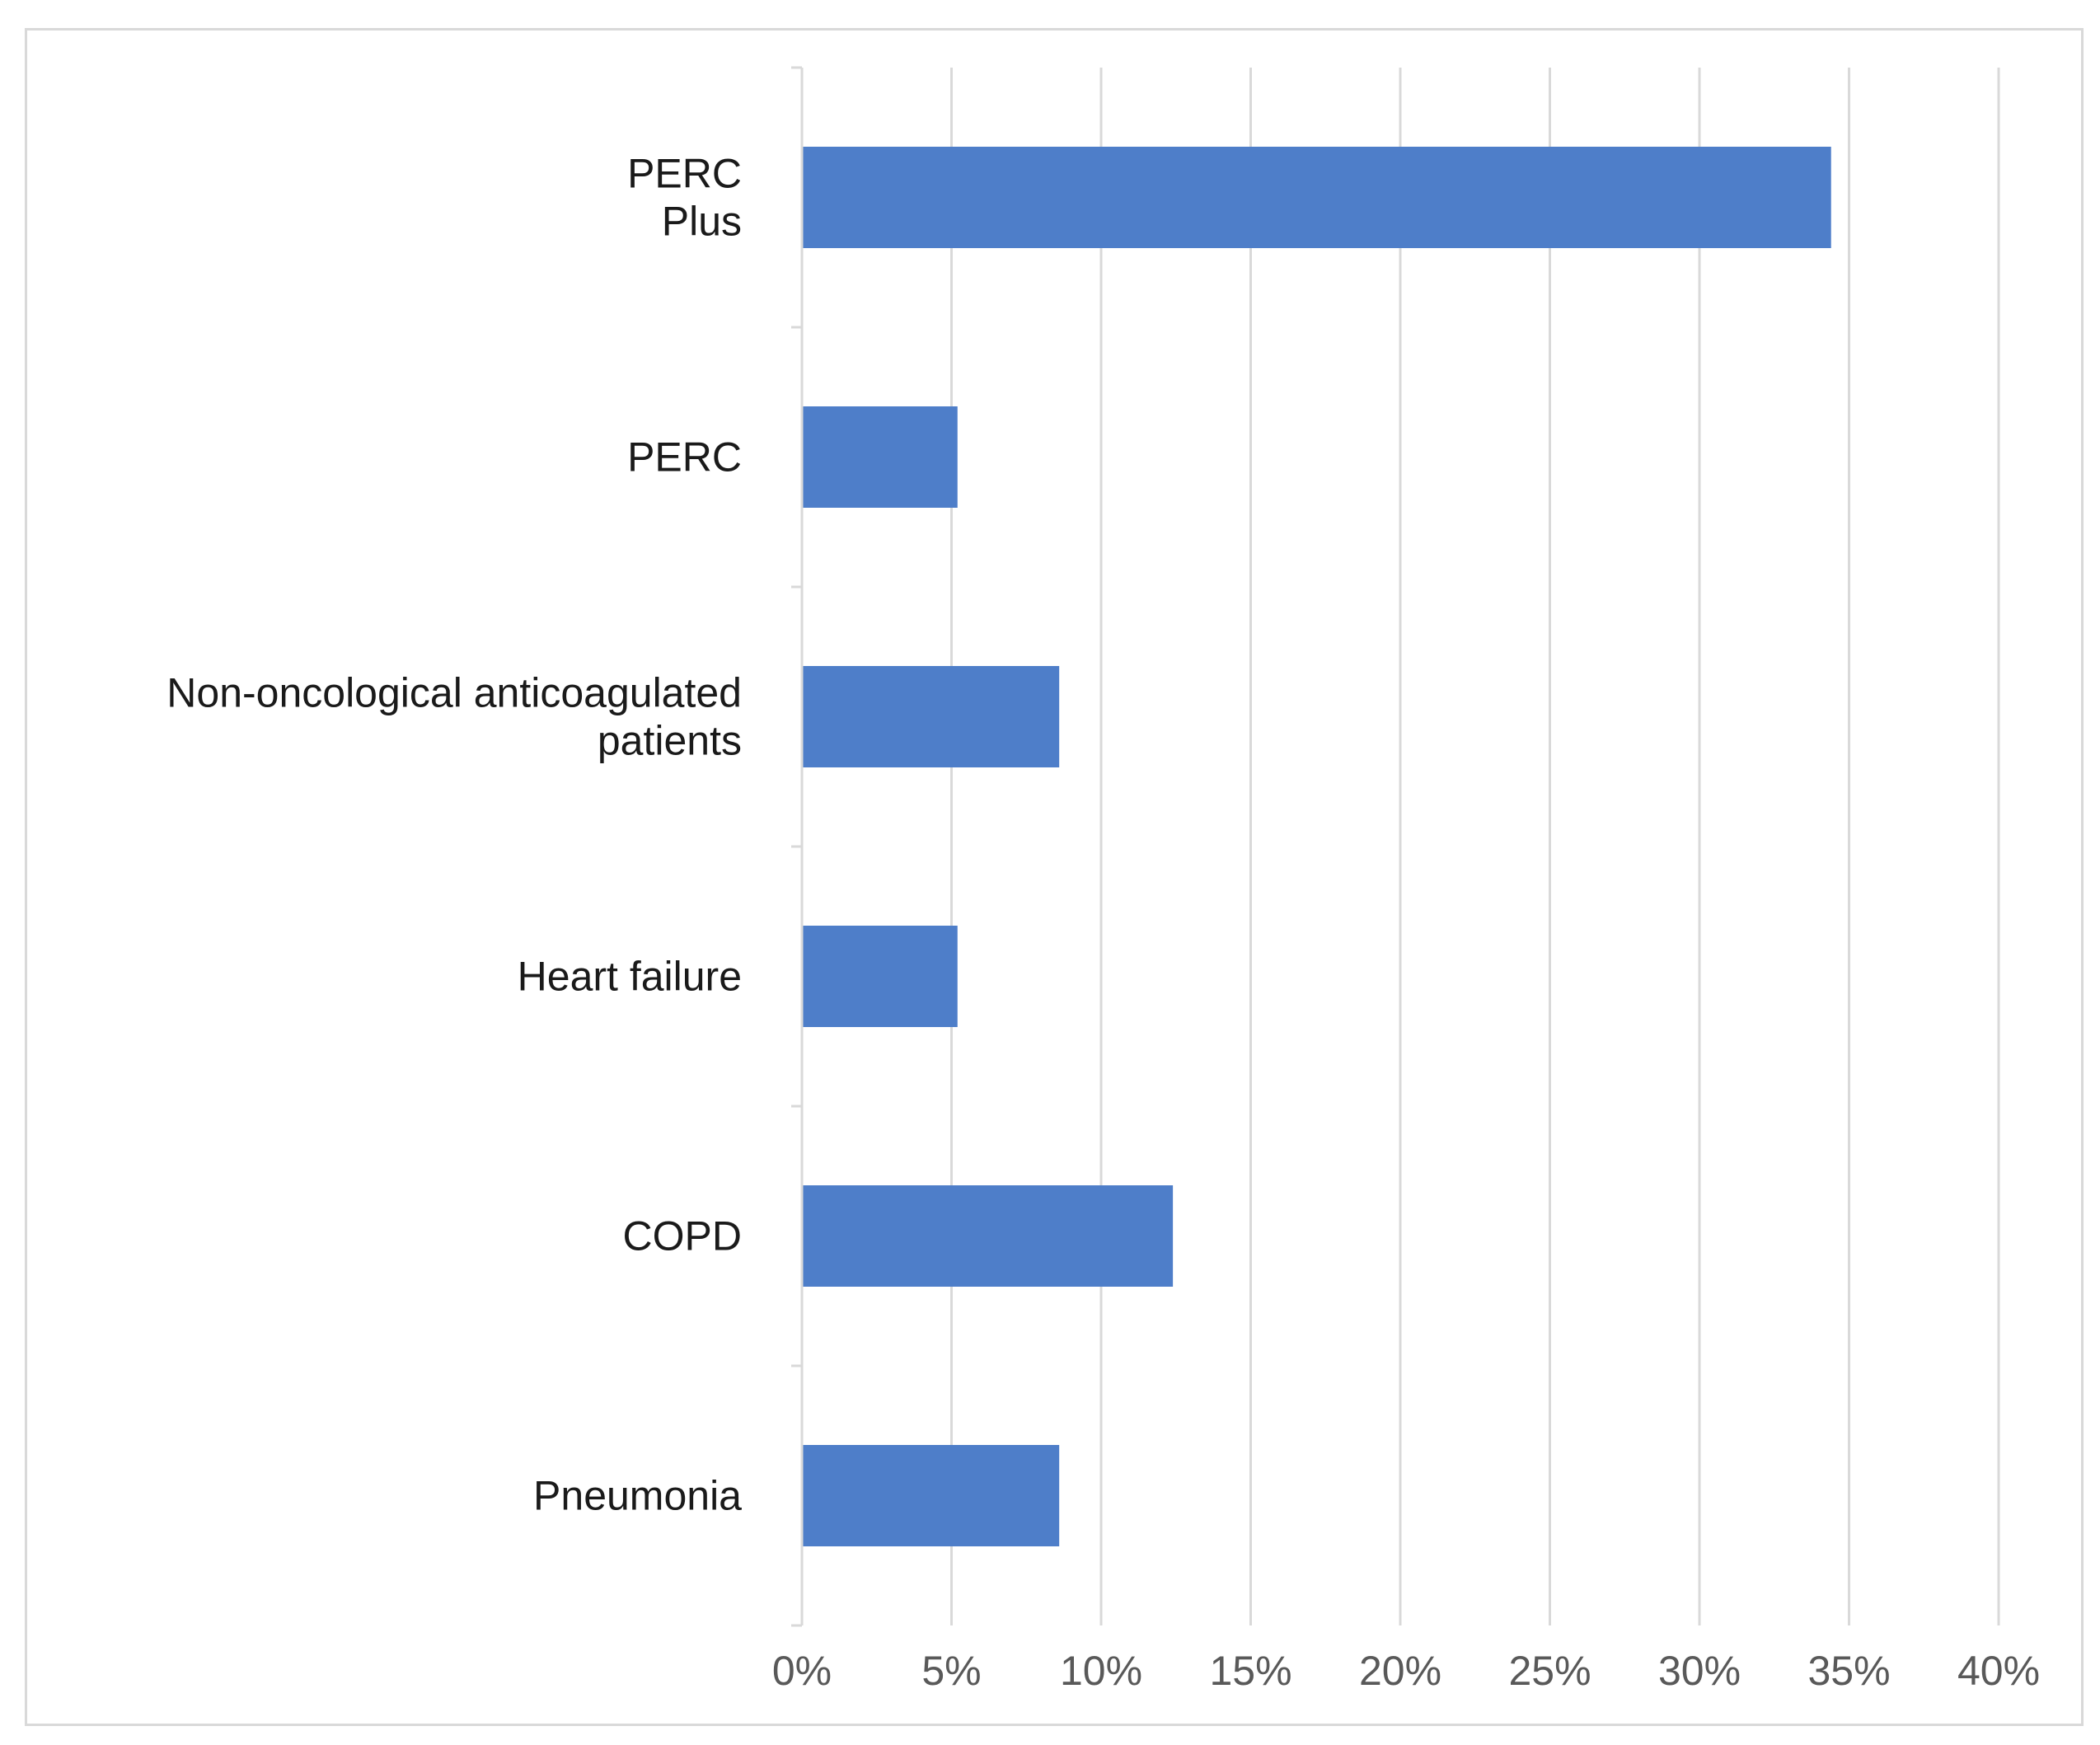 The width and height of the screenshot is (2100, 1745). What do you see at coordinates (1848, 1671) in the screenshot?
I see `x-tick-label: 35%` at bounding box center [1848, 1671].